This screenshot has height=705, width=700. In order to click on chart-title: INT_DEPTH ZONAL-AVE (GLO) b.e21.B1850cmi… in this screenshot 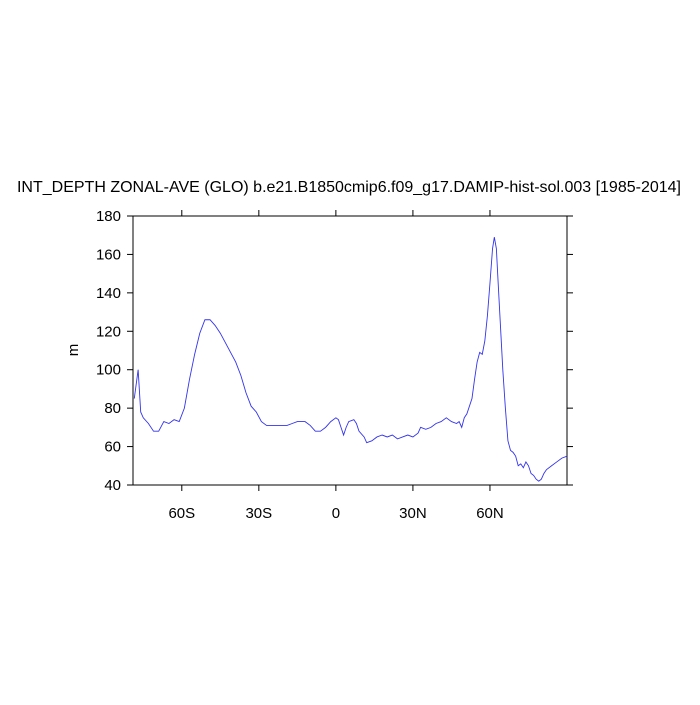, I will do `click(349, 187)`.